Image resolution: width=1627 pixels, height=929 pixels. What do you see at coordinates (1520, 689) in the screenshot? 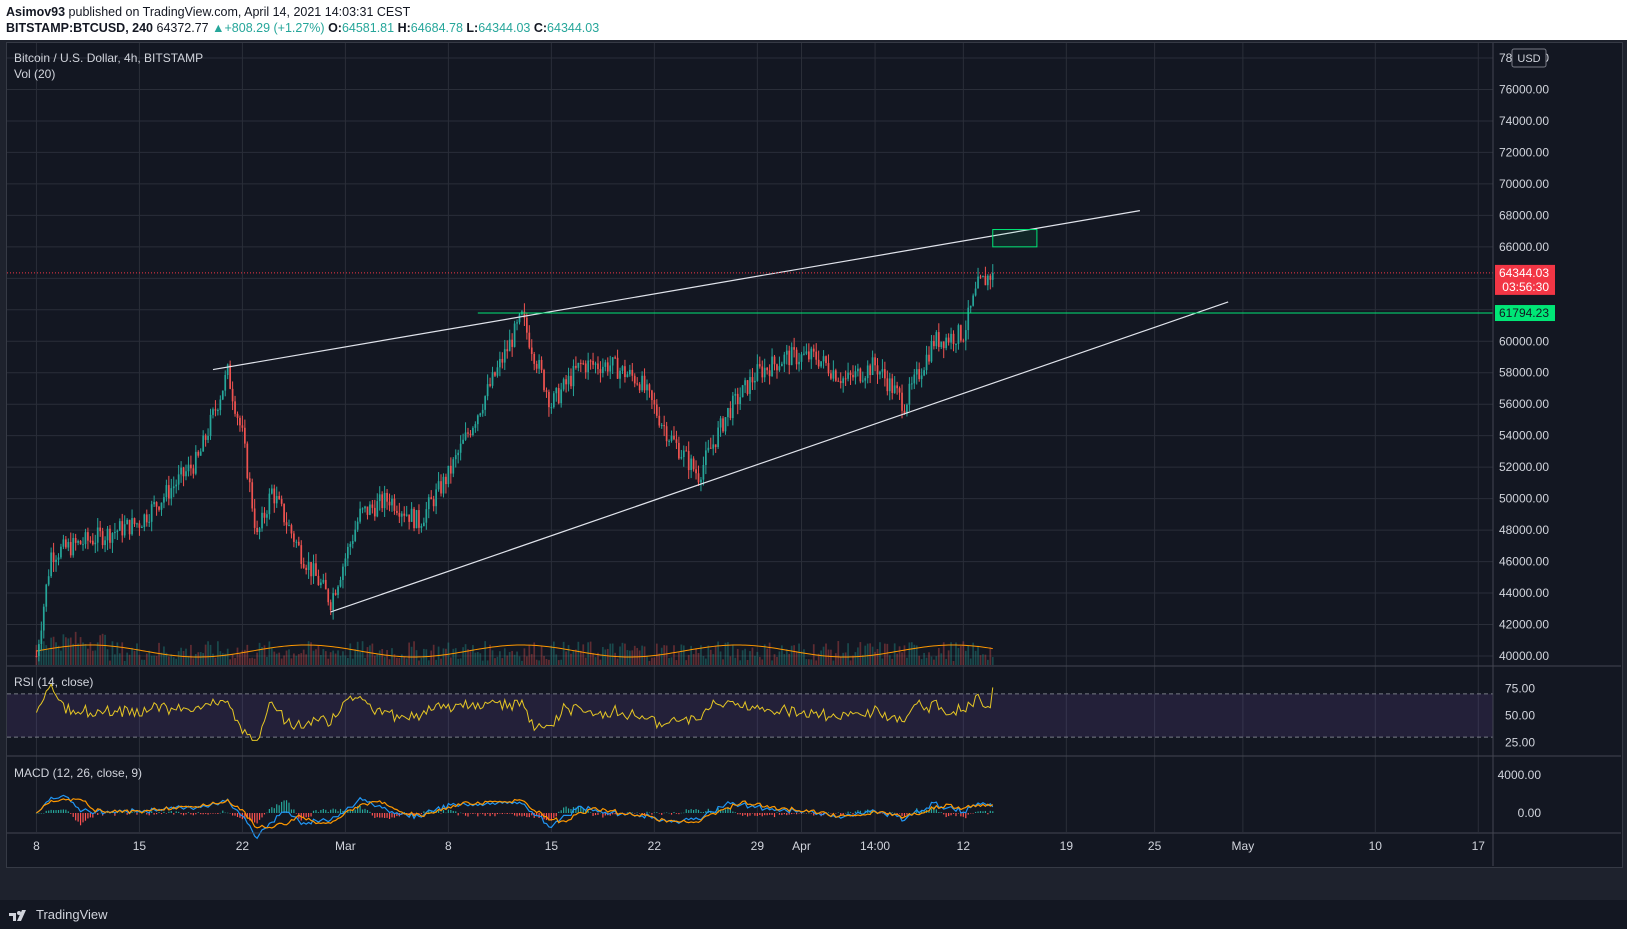
I see `rsi-tick-label: 75.00` at bounding box center [1520, 689].